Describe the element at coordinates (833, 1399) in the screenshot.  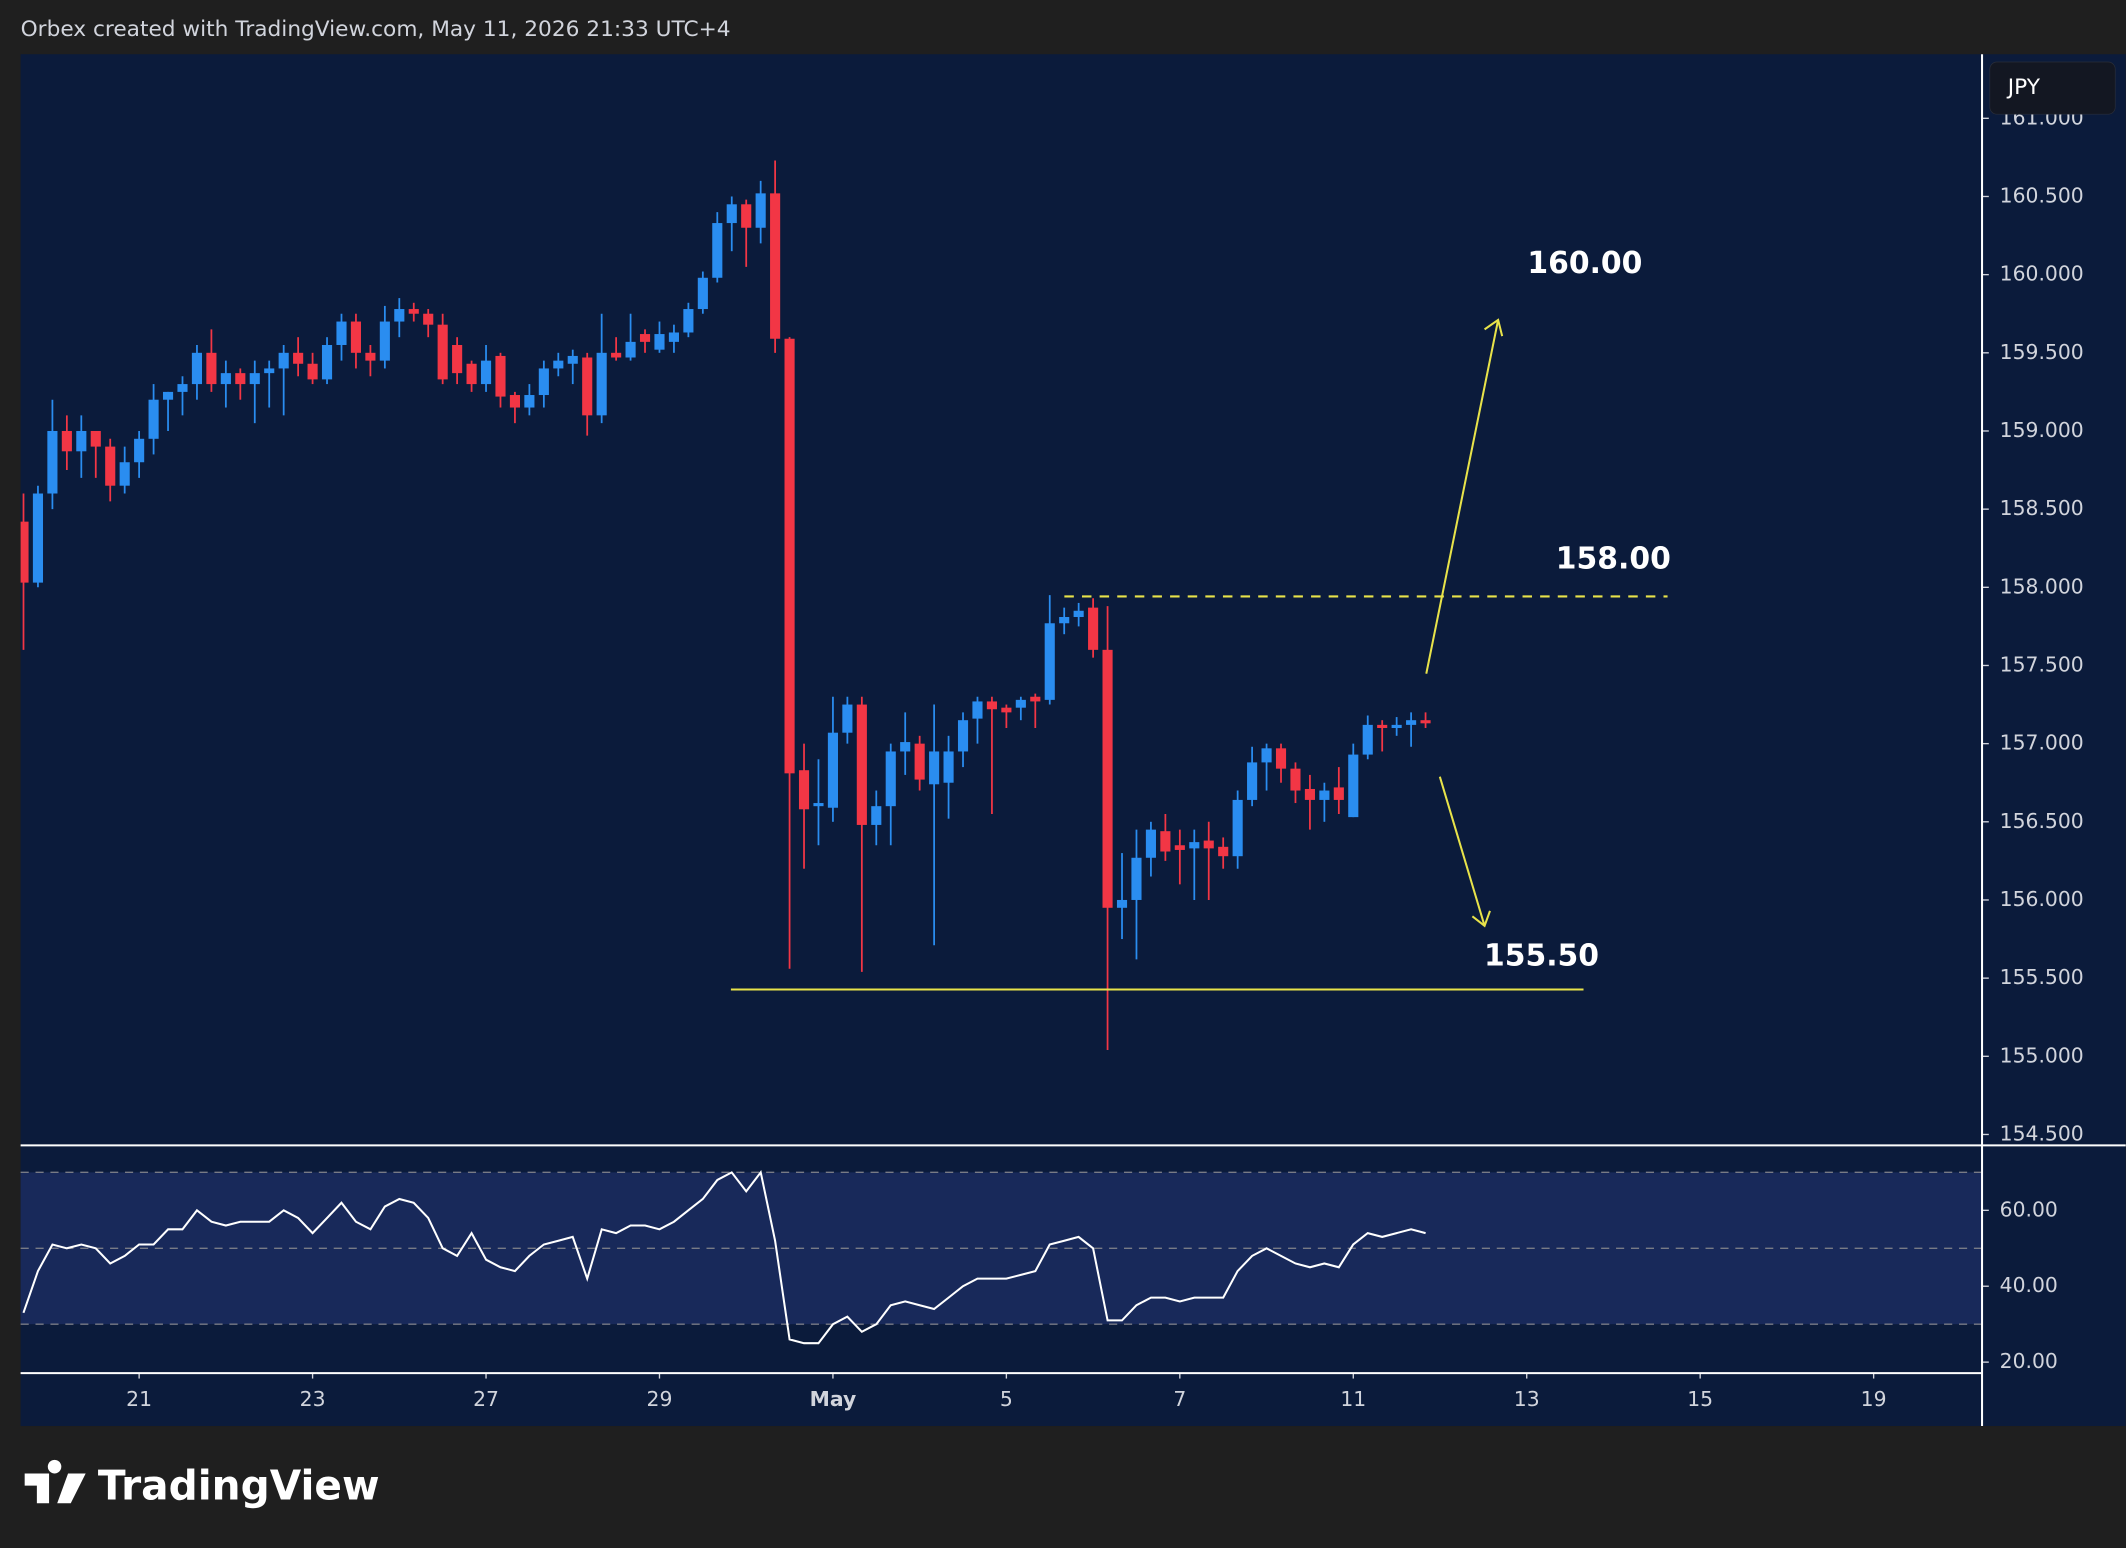
I see `x-tick-label: May` at that location.